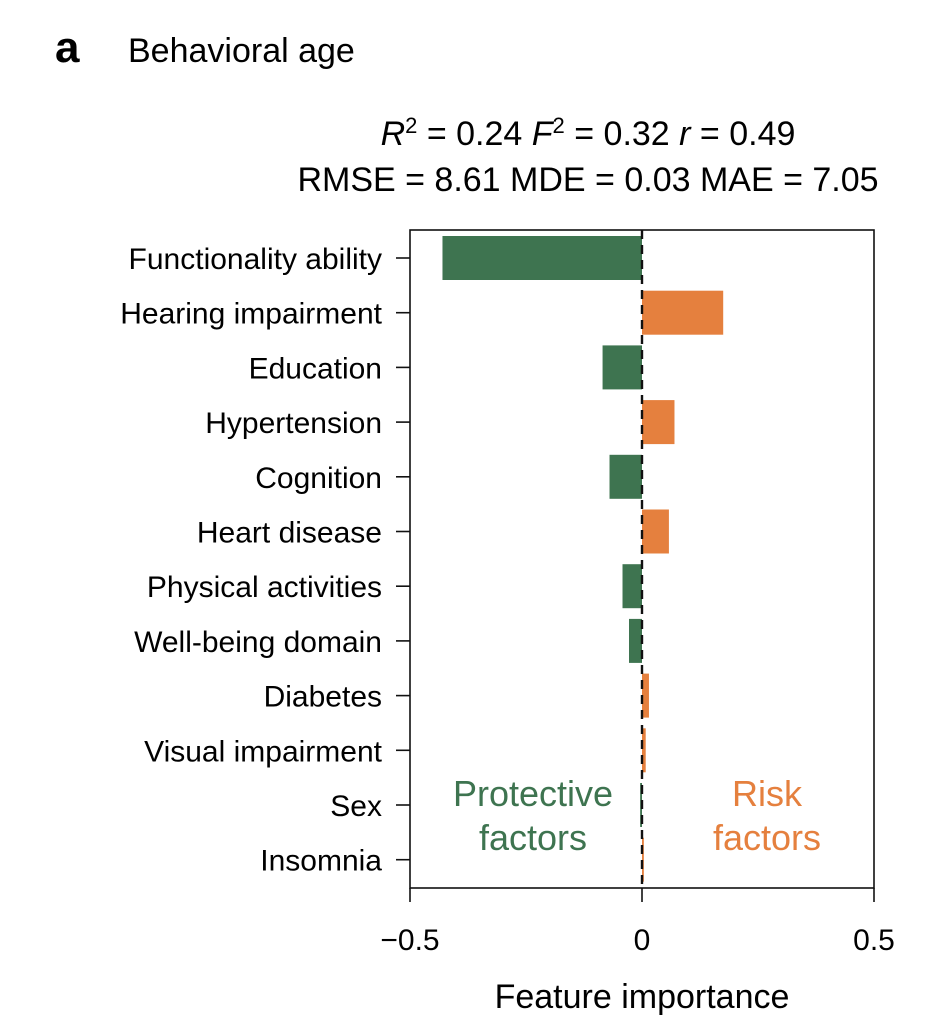  I want to click on risk-factors-label-line-0: Risk, so click(767, 793).